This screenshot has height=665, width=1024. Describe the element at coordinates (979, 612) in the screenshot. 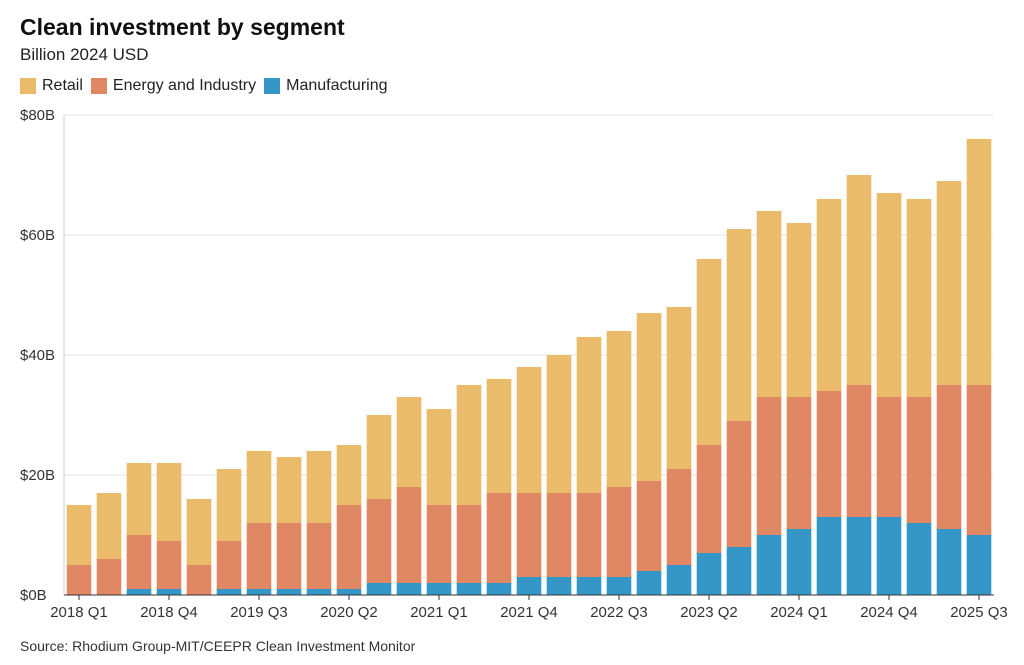

I see `x-tick-label: 2025 Q3` at that location.